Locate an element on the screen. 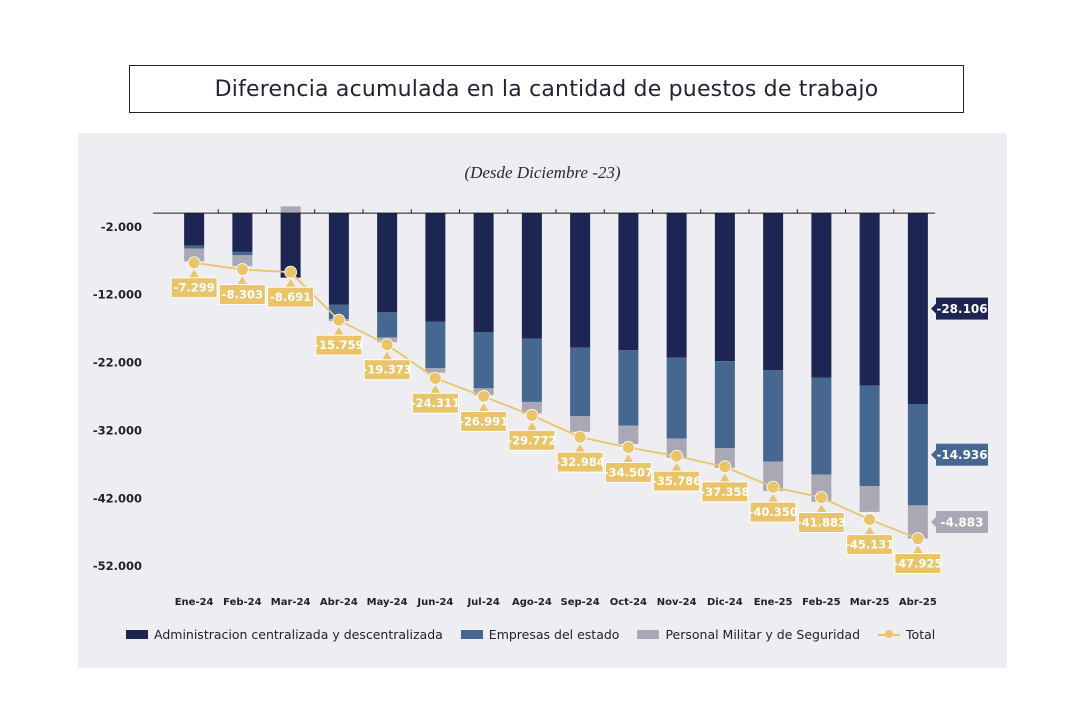 The width and height of the screenshot is (1081, 720). total-data-label: -40.350 is located at coordinates (773, 512).